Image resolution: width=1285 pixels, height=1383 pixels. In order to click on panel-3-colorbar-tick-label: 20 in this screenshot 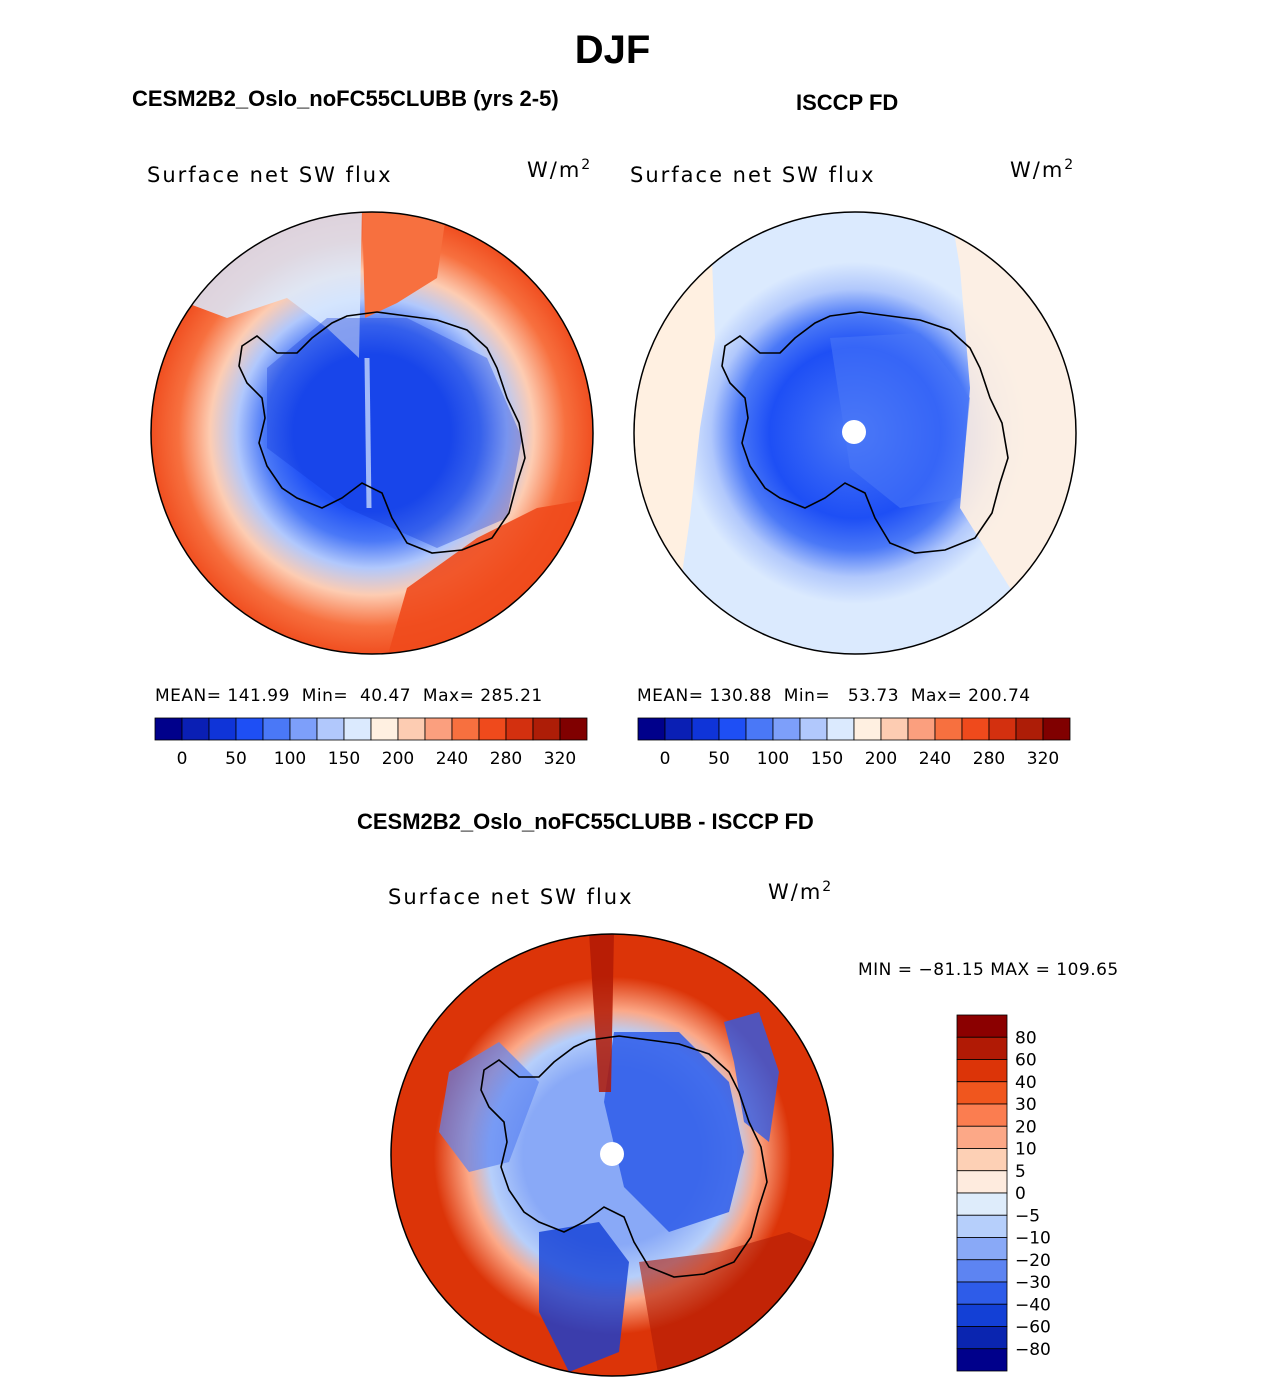, I will do `click(1026, 1127)`.